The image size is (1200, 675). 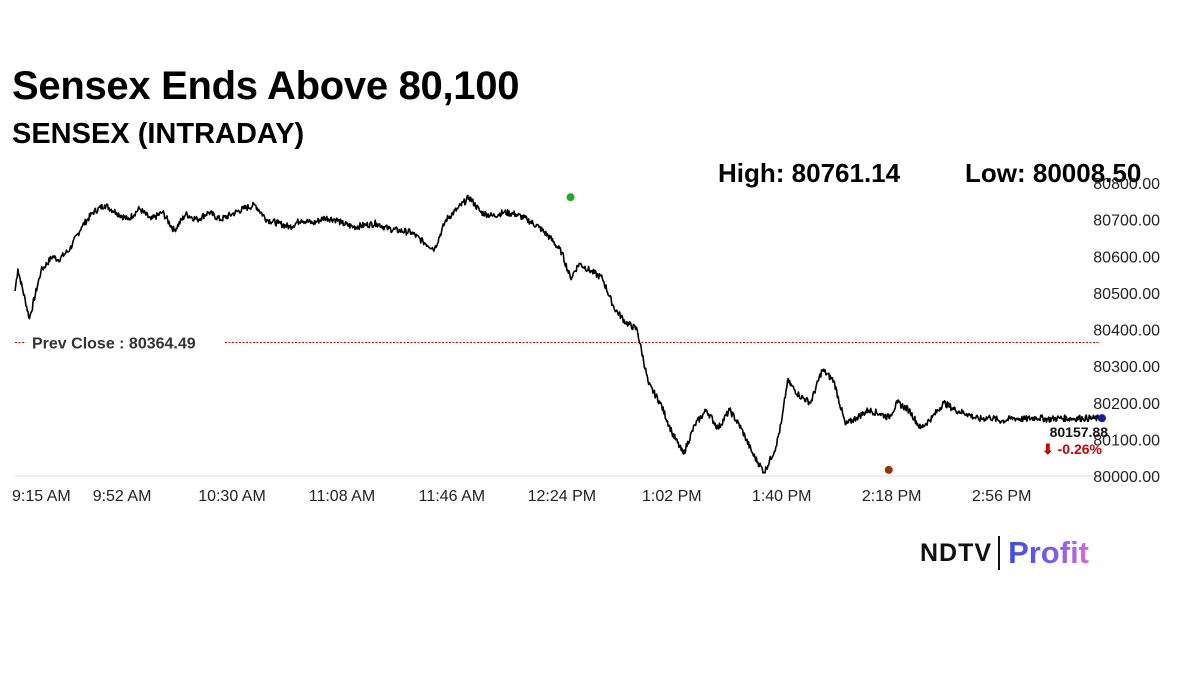 What do you see at coordinates (1126, 404) in the screenshot?
I see `y-tick-label: 80200.00` at bounding box center [1126, 404].